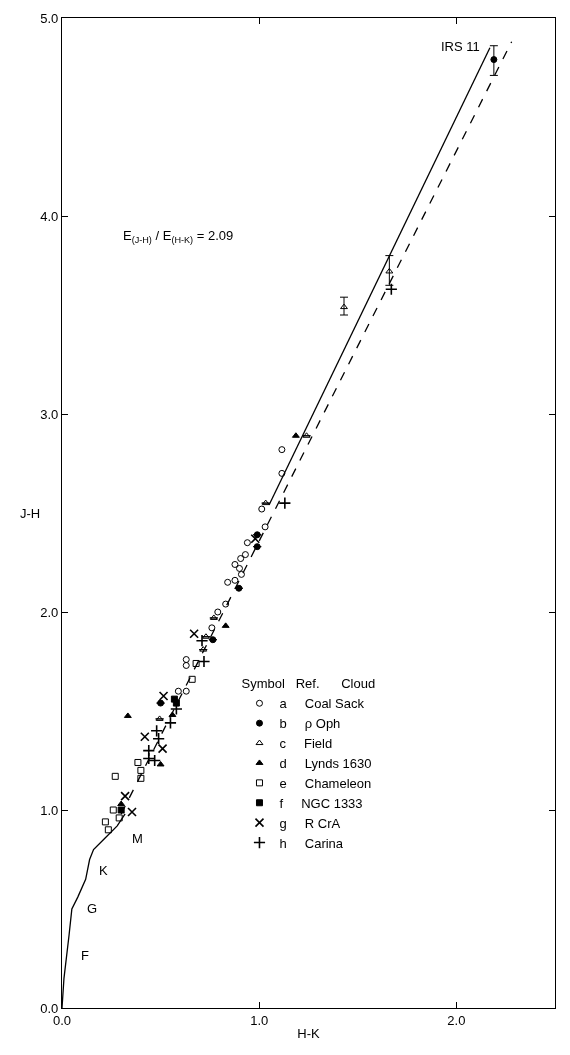  What do you see at coordinates (85, 955) in the screenshot?
I see `annotation: F` at bounding box center [85, 955].